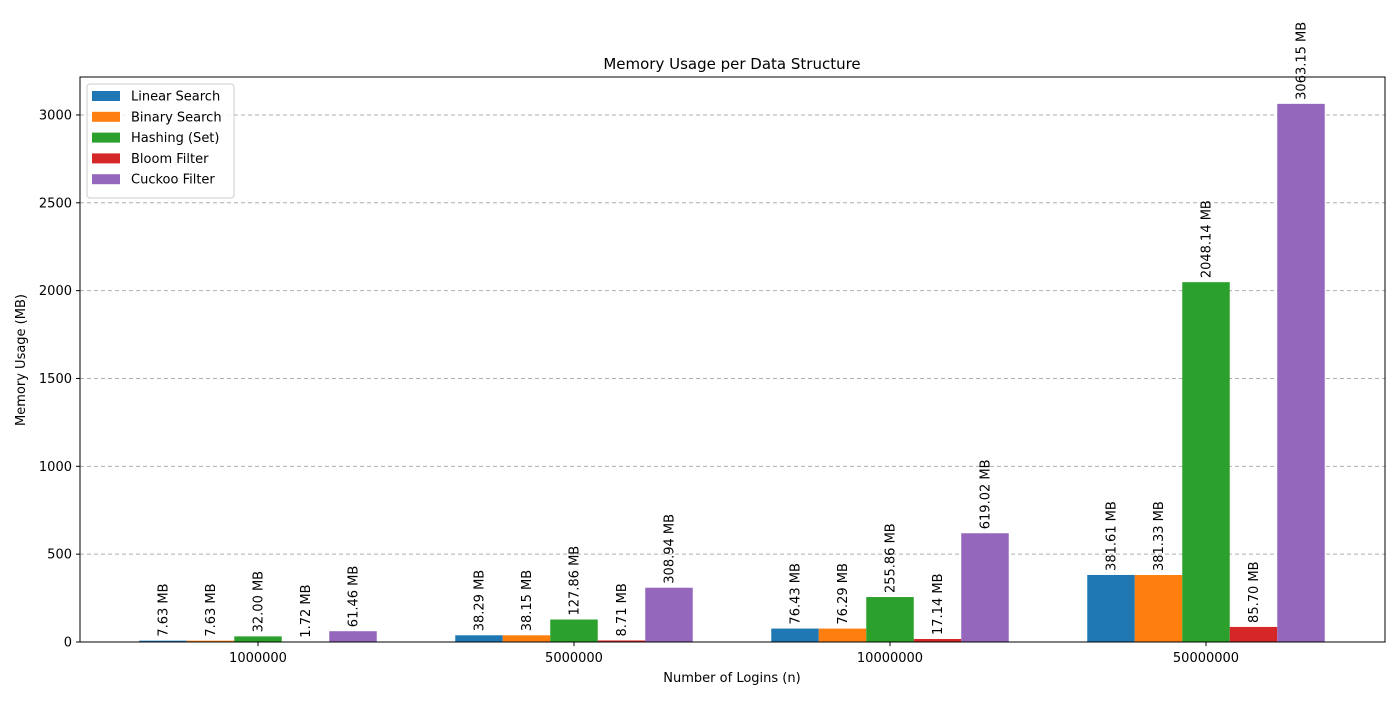  What do you see at coordinates (55, 379) in the screenshot?
I see `y-tick-label-3: 1500` at bounding box center [55, 379].